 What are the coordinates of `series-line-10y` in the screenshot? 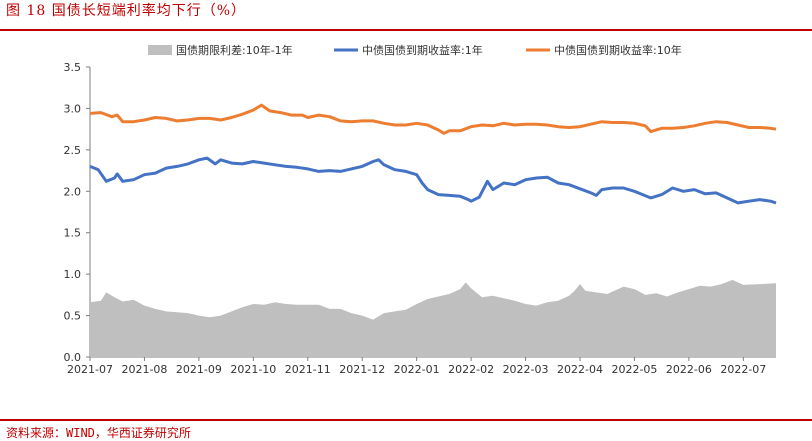 It's located at (433, 119).